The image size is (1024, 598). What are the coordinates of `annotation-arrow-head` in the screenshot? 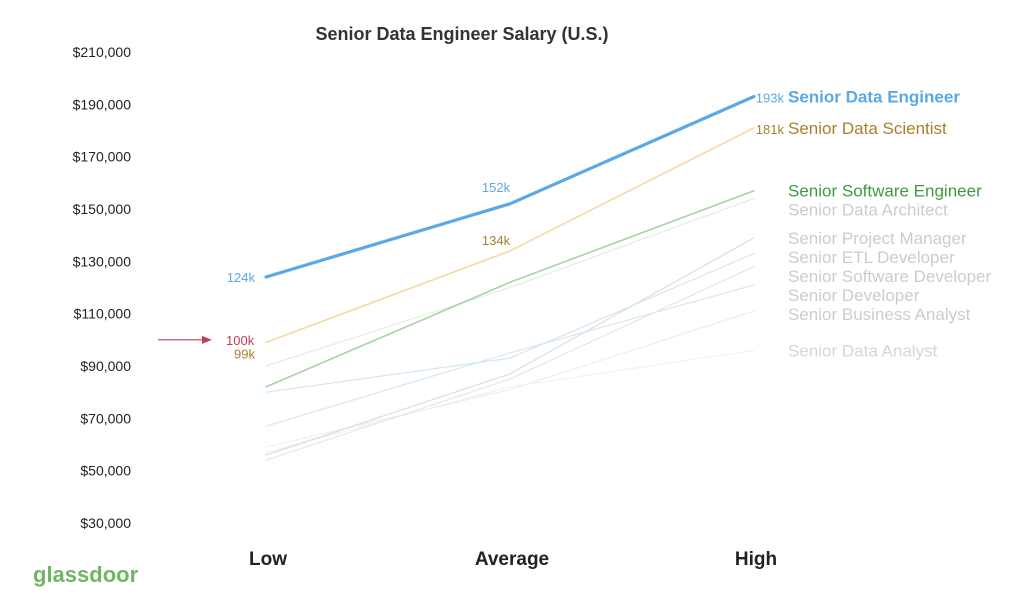 It's located at (207, 339).